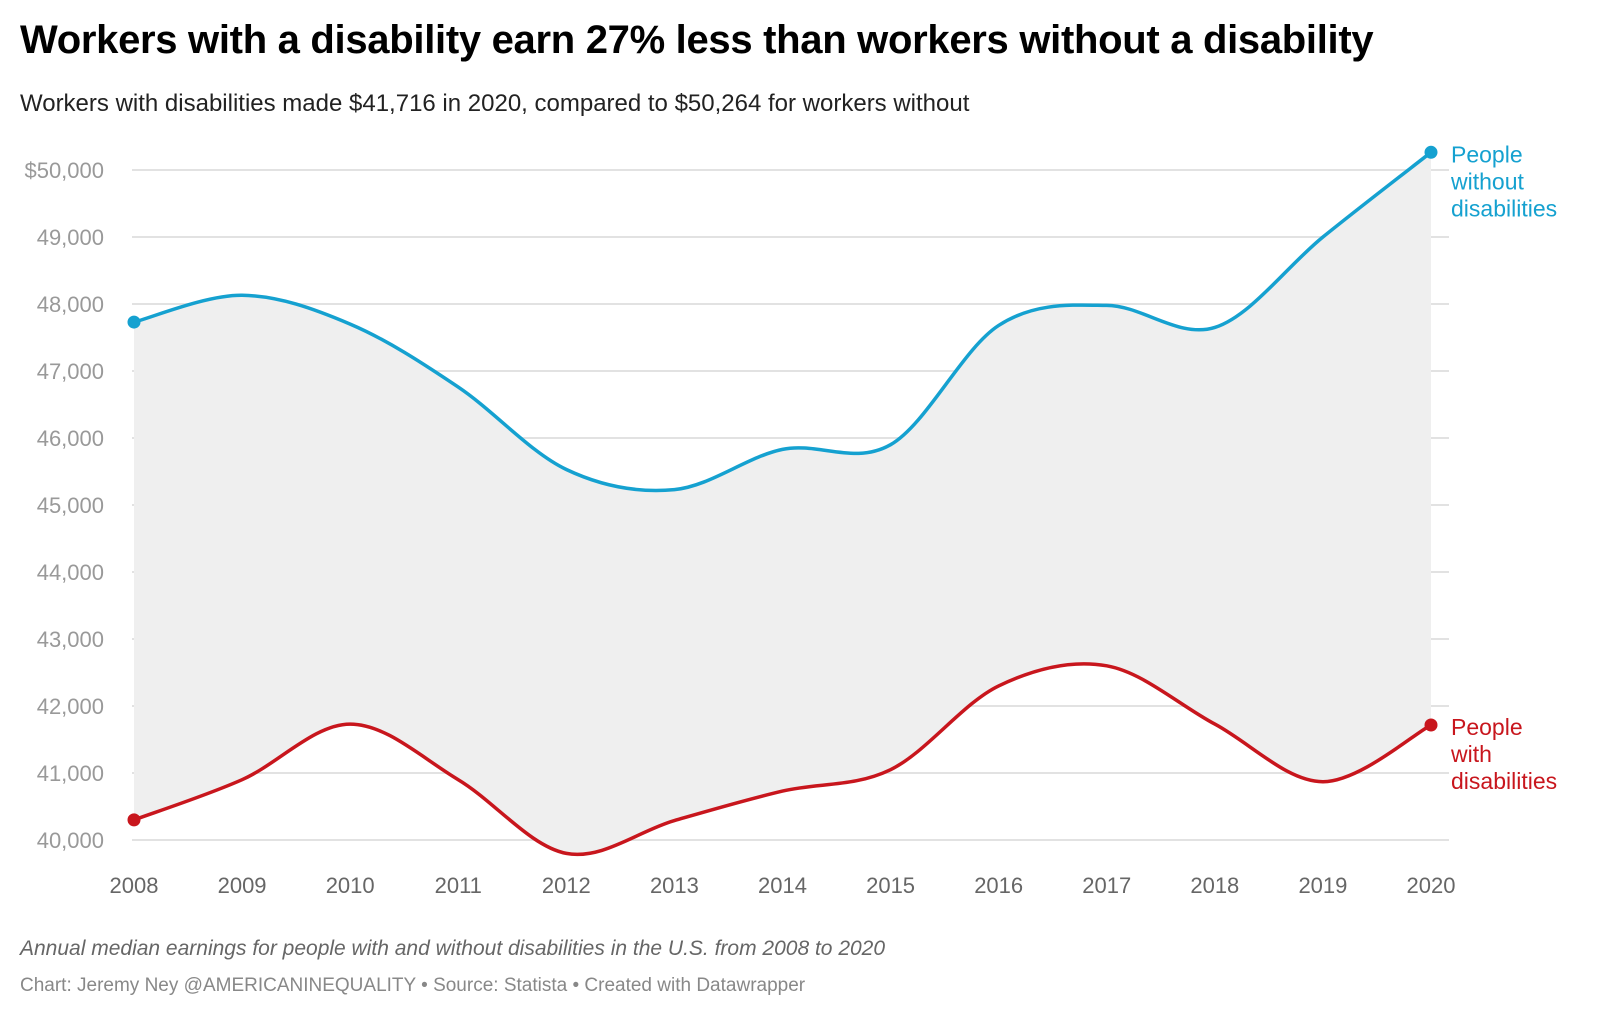 This screenshot has width=1600, height=1015. Describe the element at coordinates (70, 639) in the screenshot. I see `y-tick-label: 43,000` at that location.